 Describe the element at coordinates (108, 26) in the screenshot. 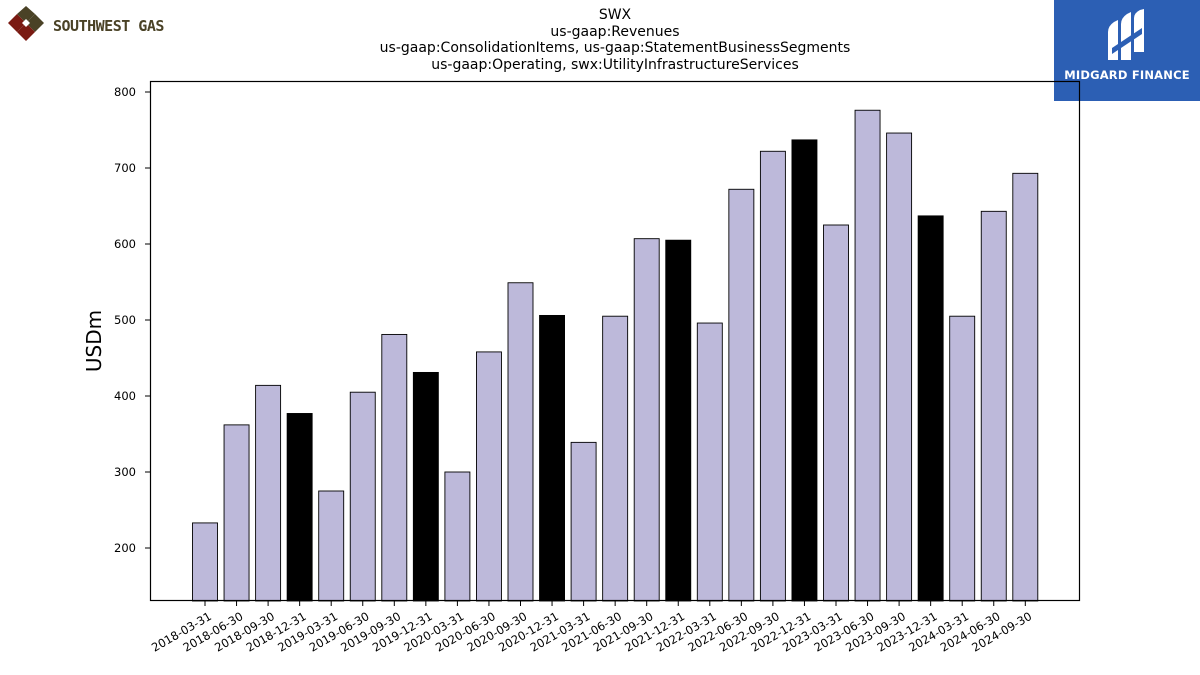

I see `southwest-gas-logo-text: SOUTHWEST GAS` at that location.